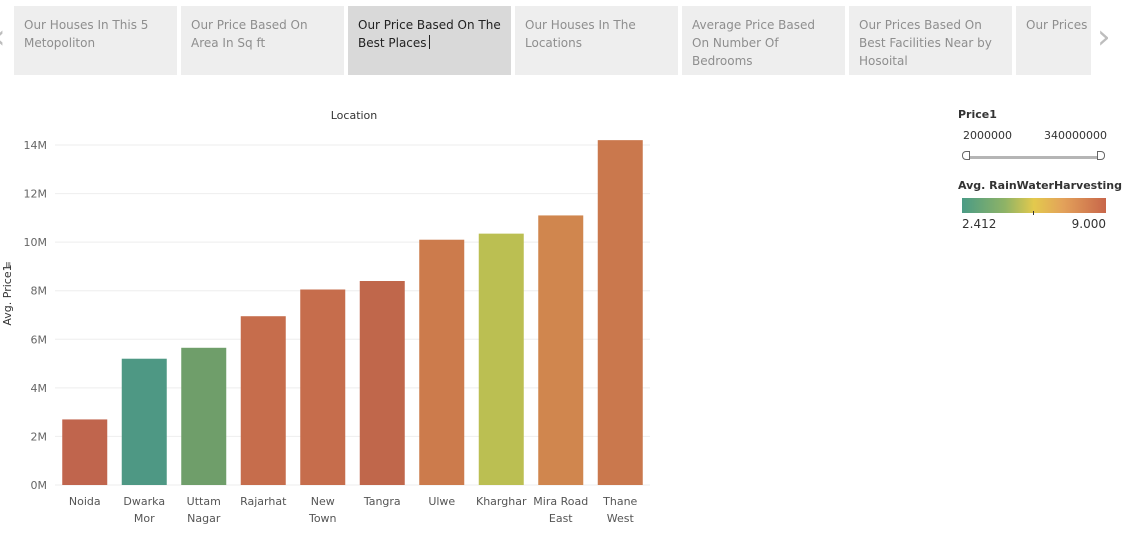 Image resolution: width=1130 pixels, height=543 pixels. Describe the element at coordinates (3, 37) in the screenshot. I see `chevron-left-icon: ‹` at that location.